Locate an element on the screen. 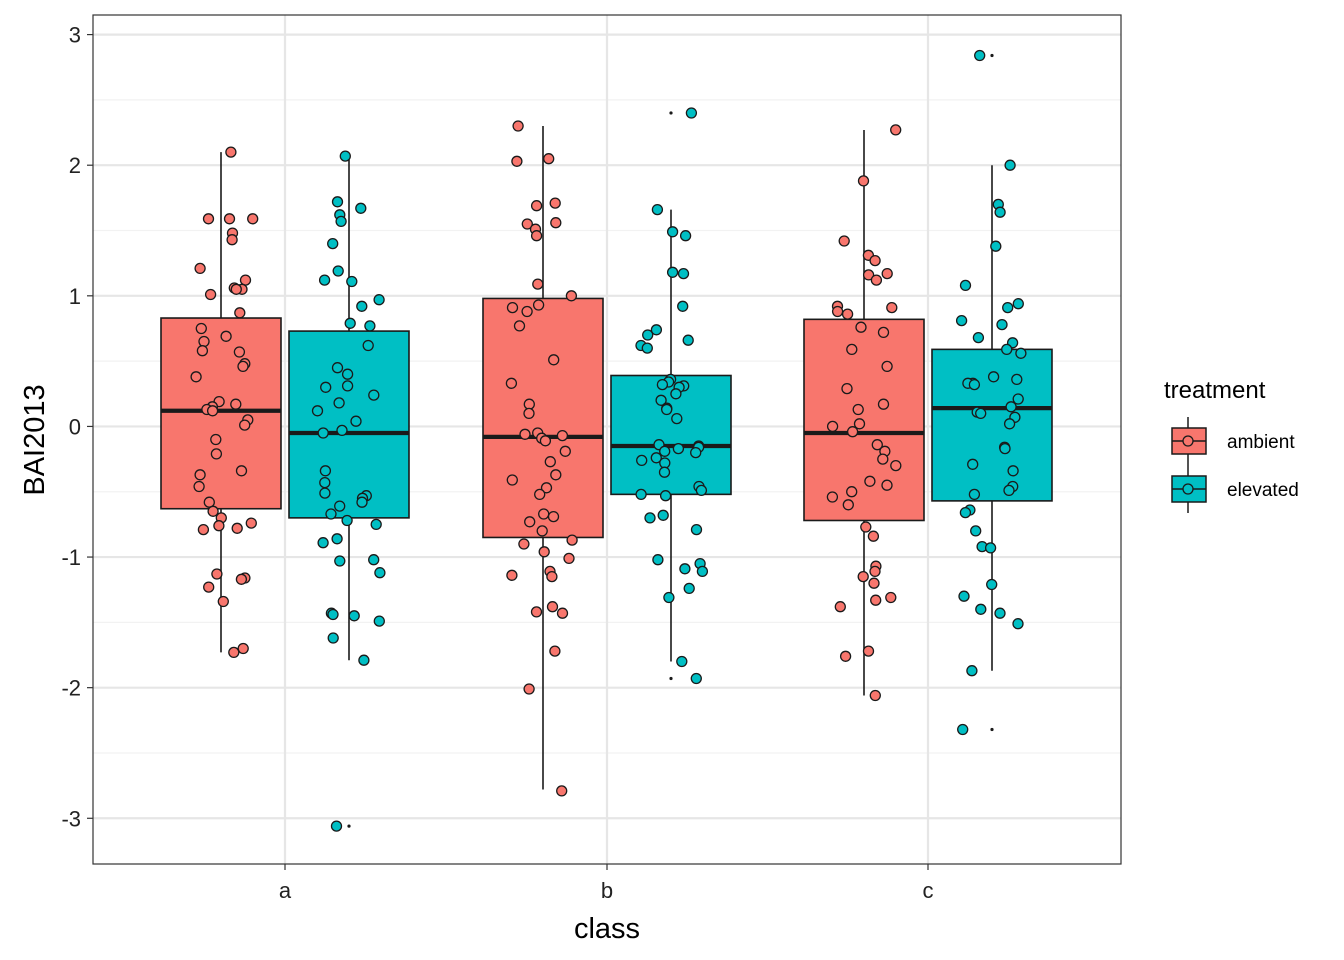  x-axis: a b c is located at coordinates (606, 883).